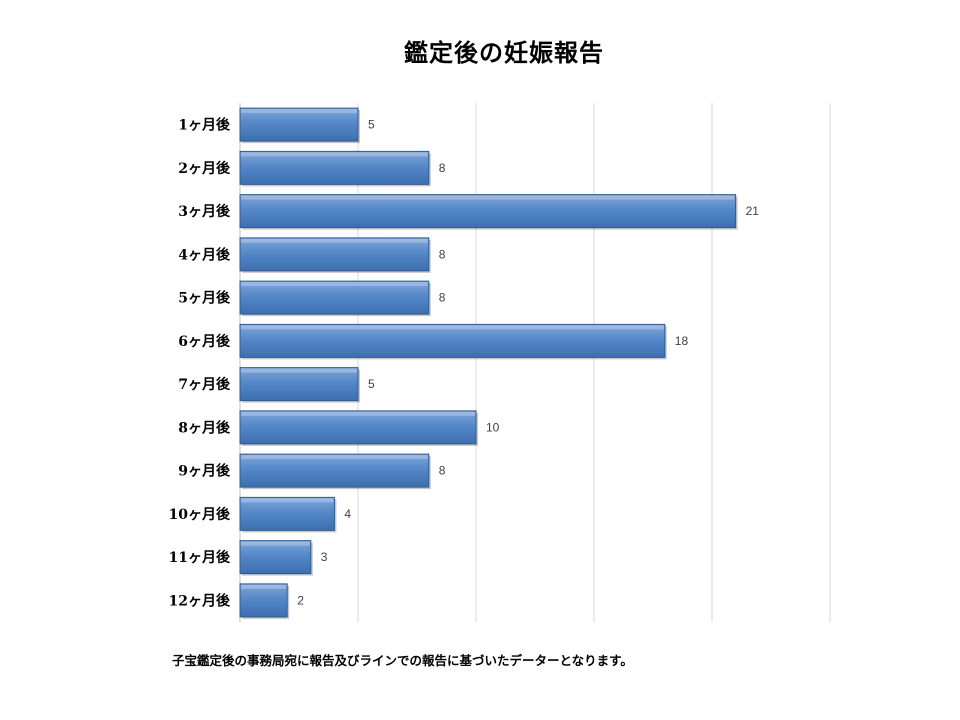  I want to click on category-label: 6ヶ月後, so click(204, 341).